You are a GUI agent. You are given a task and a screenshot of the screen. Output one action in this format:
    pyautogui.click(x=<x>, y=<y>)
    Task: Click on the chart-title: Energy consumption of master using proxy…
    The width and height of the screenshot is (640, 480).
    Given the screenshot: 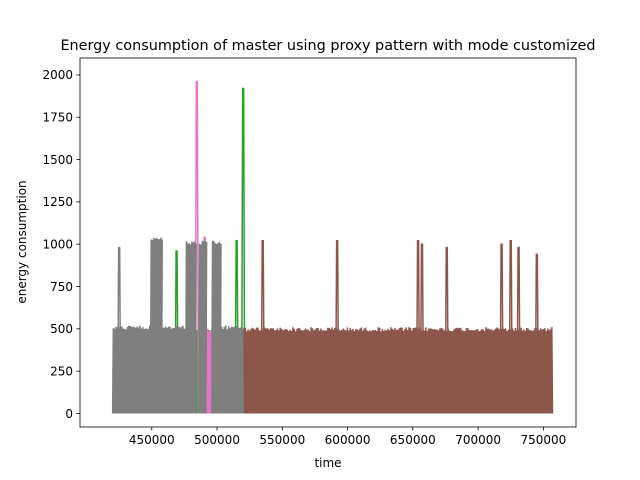 What is the action you would take?
    pyautogui.click(x=327, y=46)
    